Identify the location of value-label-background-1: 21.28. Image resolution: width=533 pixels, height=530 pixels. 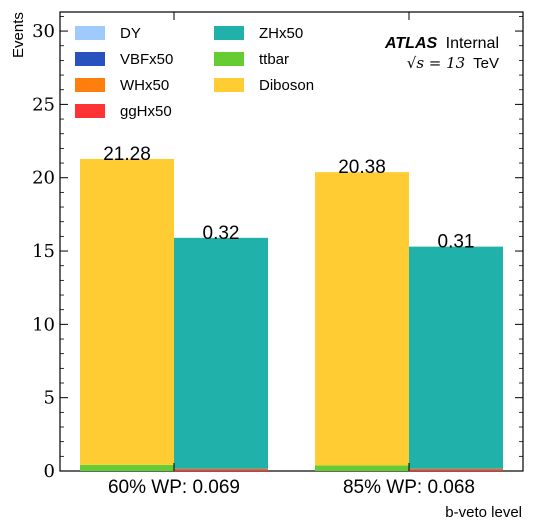
(127, 154).